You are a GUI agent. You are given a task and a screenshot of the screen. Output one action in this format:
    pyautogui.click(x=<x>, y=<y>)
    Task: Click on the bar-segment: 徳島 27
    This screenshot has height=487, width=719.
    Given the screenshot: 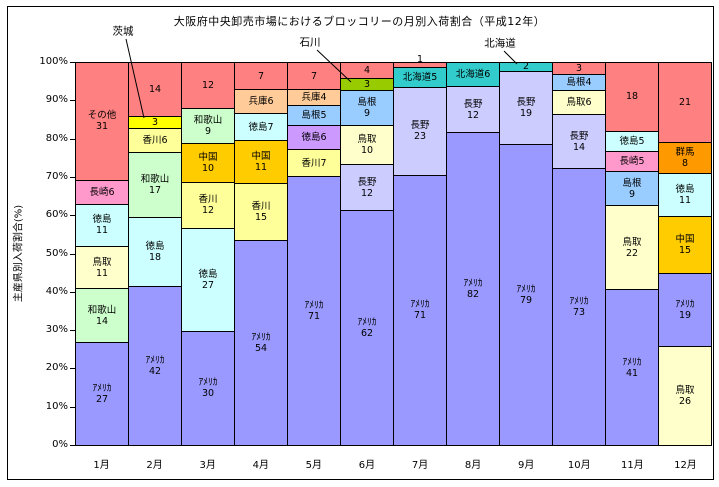 What is the action you would take?
    pyautogui.click(x=208, y=279)
    